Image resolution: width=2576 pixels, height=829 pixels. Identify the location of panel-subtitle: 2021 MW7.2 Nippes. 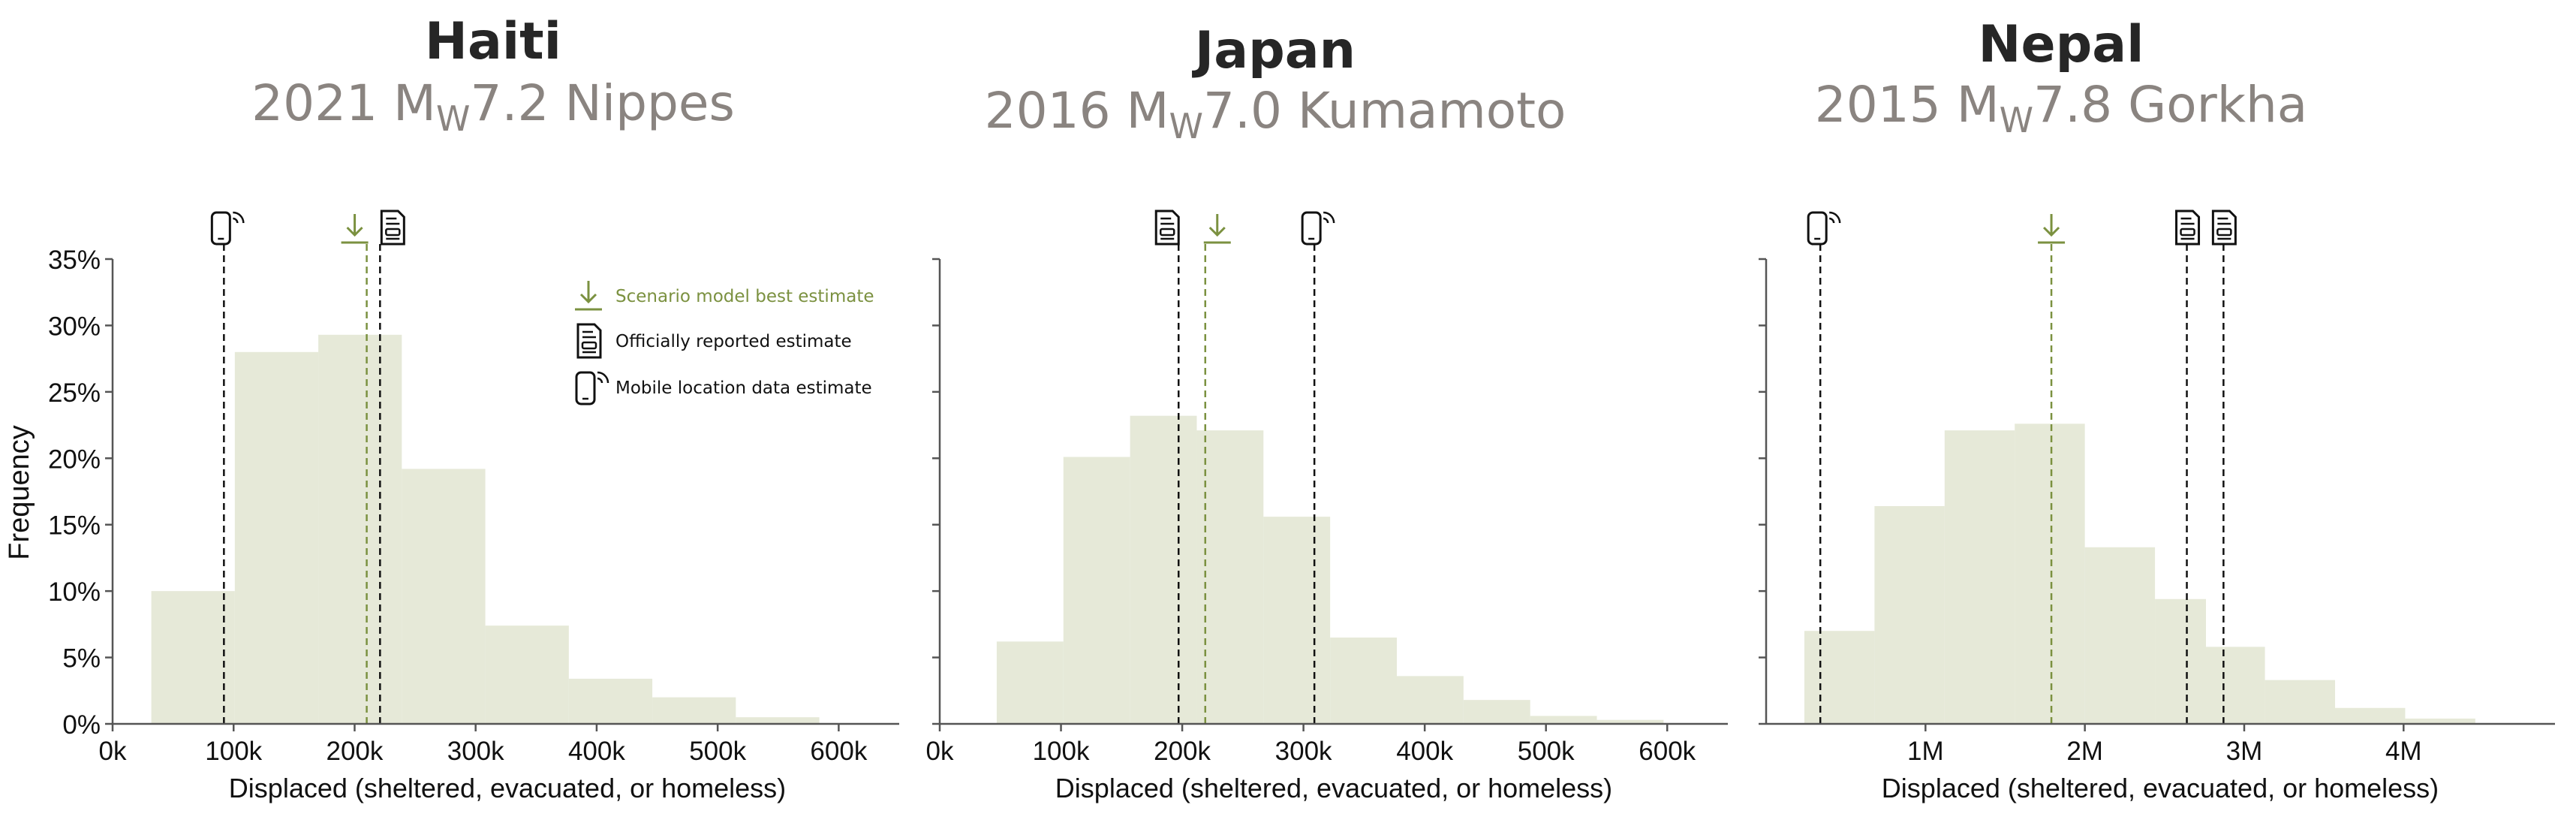
(493, 106).